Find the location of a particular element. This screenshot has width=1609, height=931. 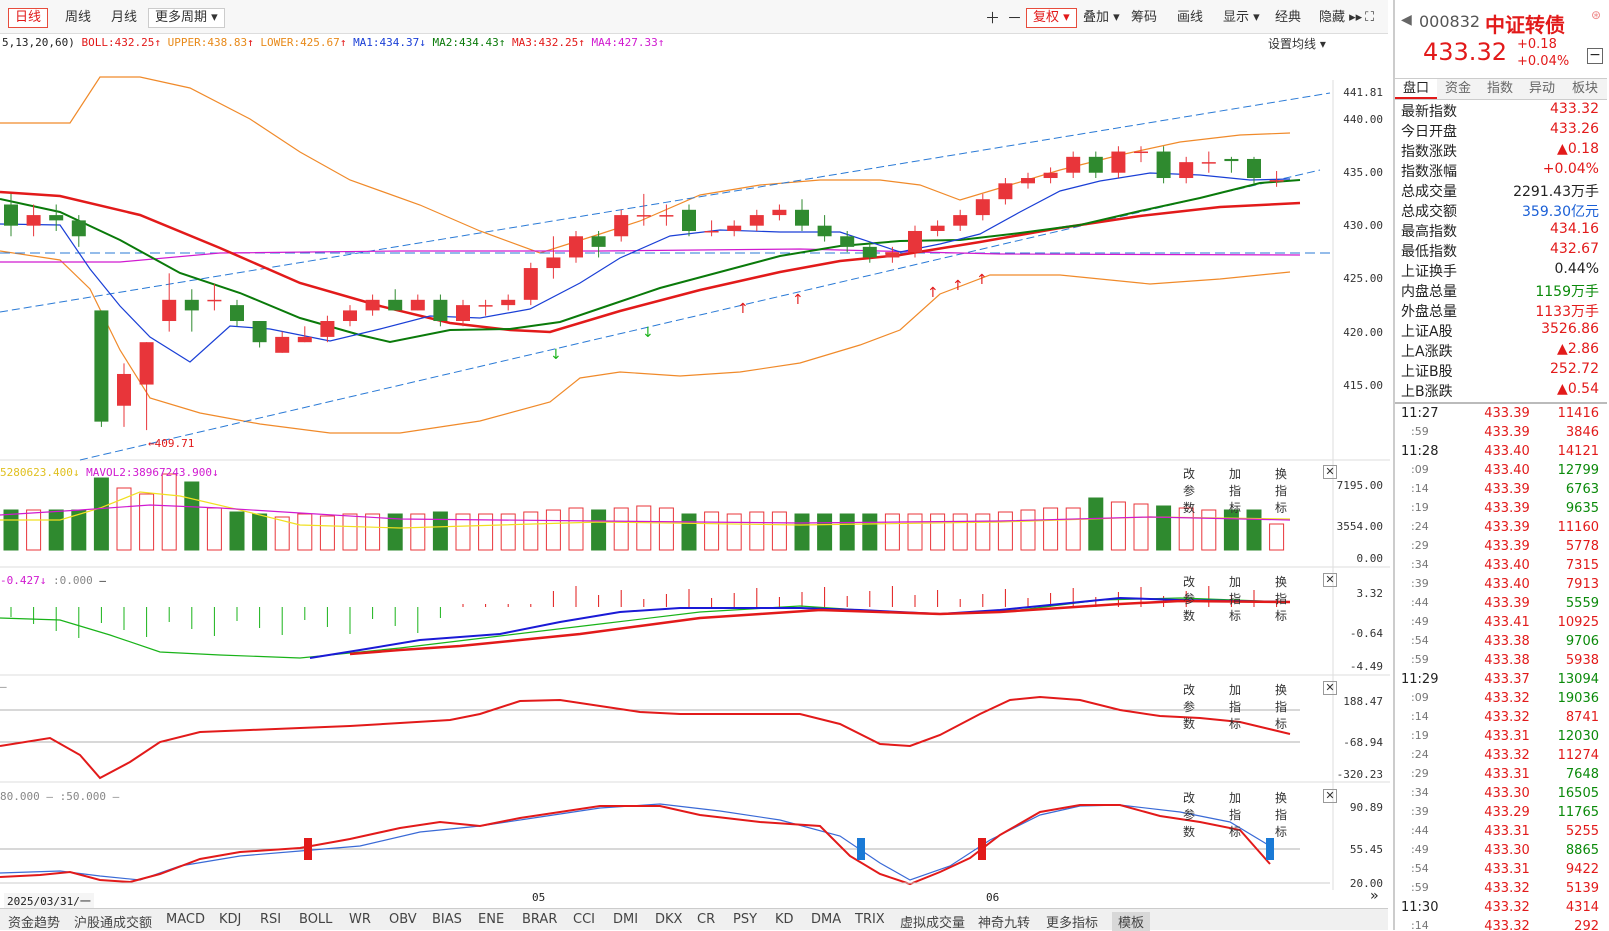

tab-magic-nine: 神奇九转 is located at coordinates (1004, 923).